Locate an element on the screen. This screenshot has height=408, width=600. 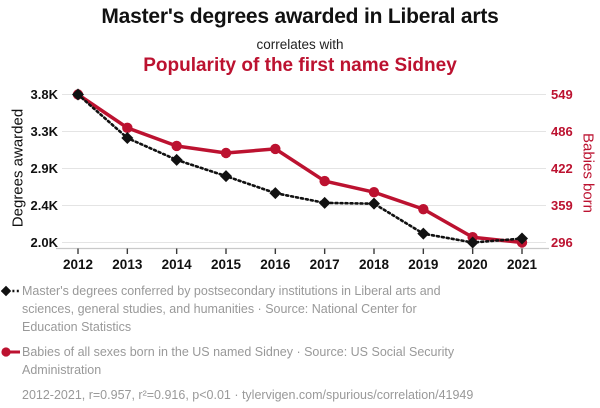
x-tick-label: 2014 is located at coordinates (176, 264).